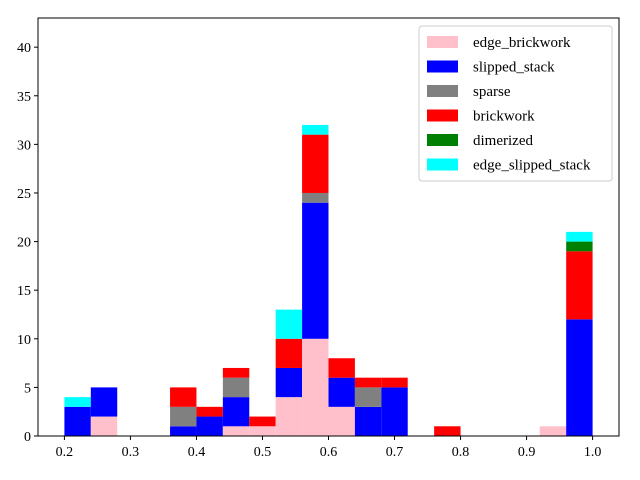 This screenshot has height=480, width=640. What do you see at coordinates (461, 452) in the screenshot?
I see `x-tick-label: 0.8` at bounding box center [461, 452].